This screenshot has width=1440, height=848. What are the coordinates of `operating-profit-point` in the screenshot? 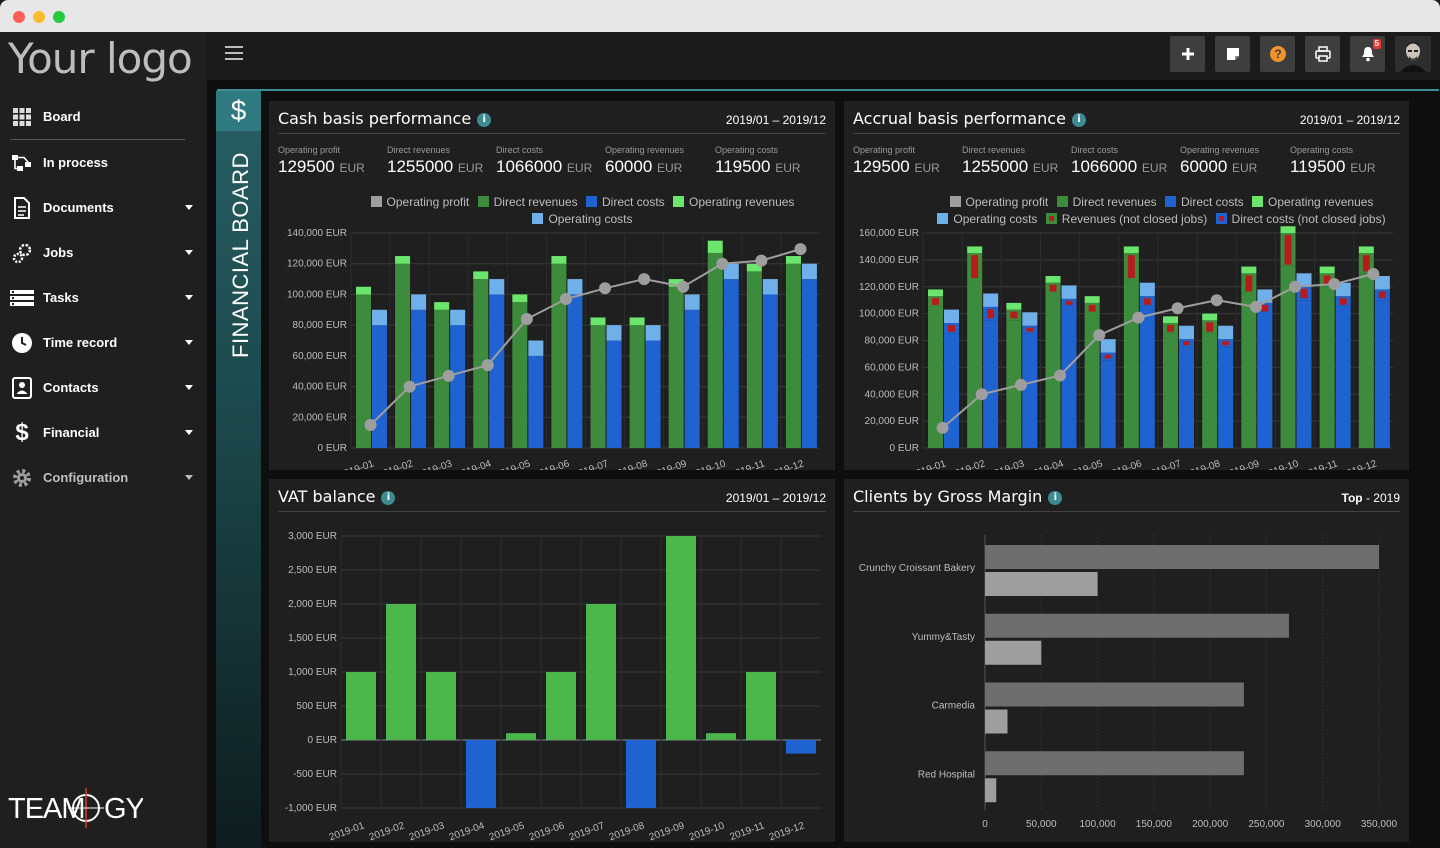 It's located at (1138, 317).